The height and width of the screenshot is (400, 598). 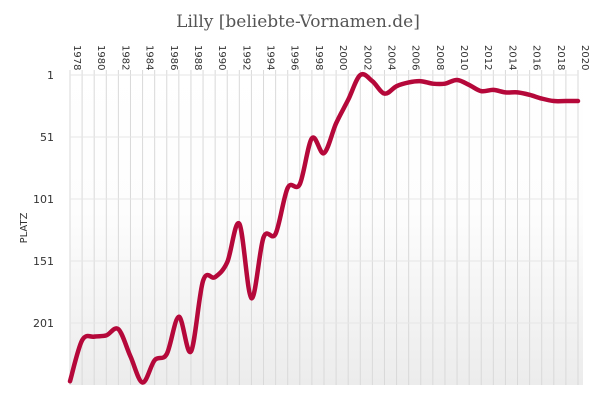 I want to click on x-tick-label: 2006, so click(x=415, y=57).